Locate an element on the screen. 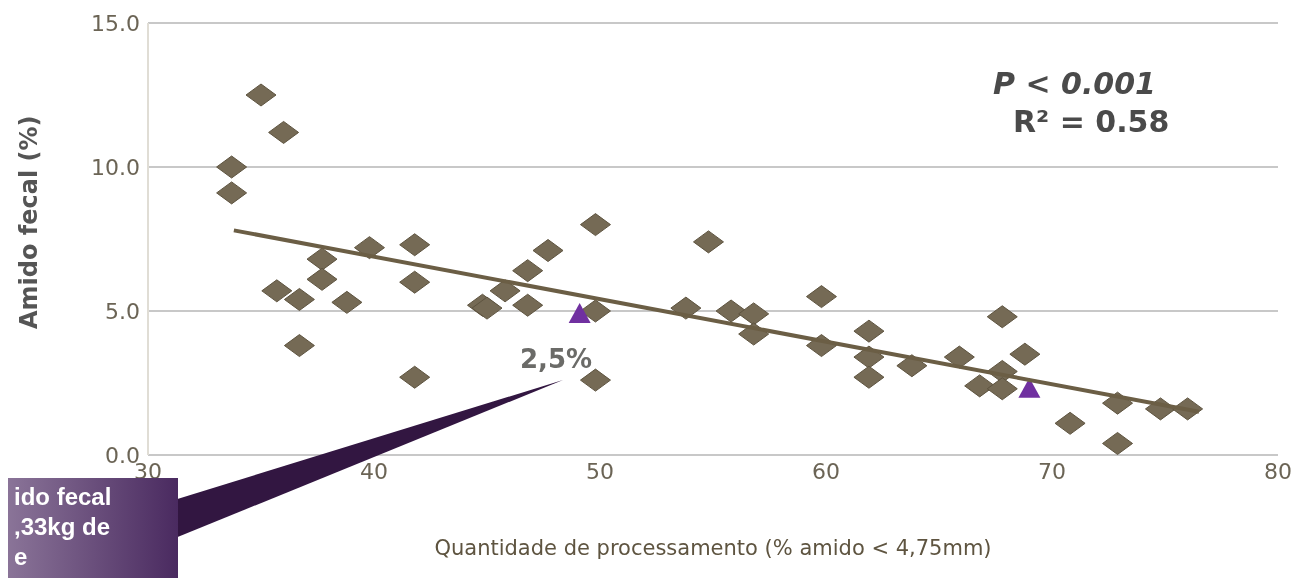 The width and height of the screenshot is (1307, 578). x-axis-title: Quantidade de processamento (% amido < 4,75mm) is located at coordinates (713, 548).